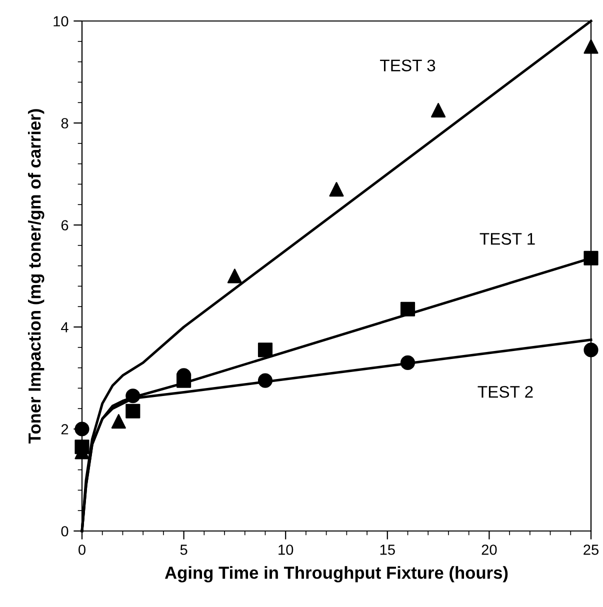  Describe the element at coordinates (489, 549) in the screenshot. I see `x-tick-label: 20` at that location.